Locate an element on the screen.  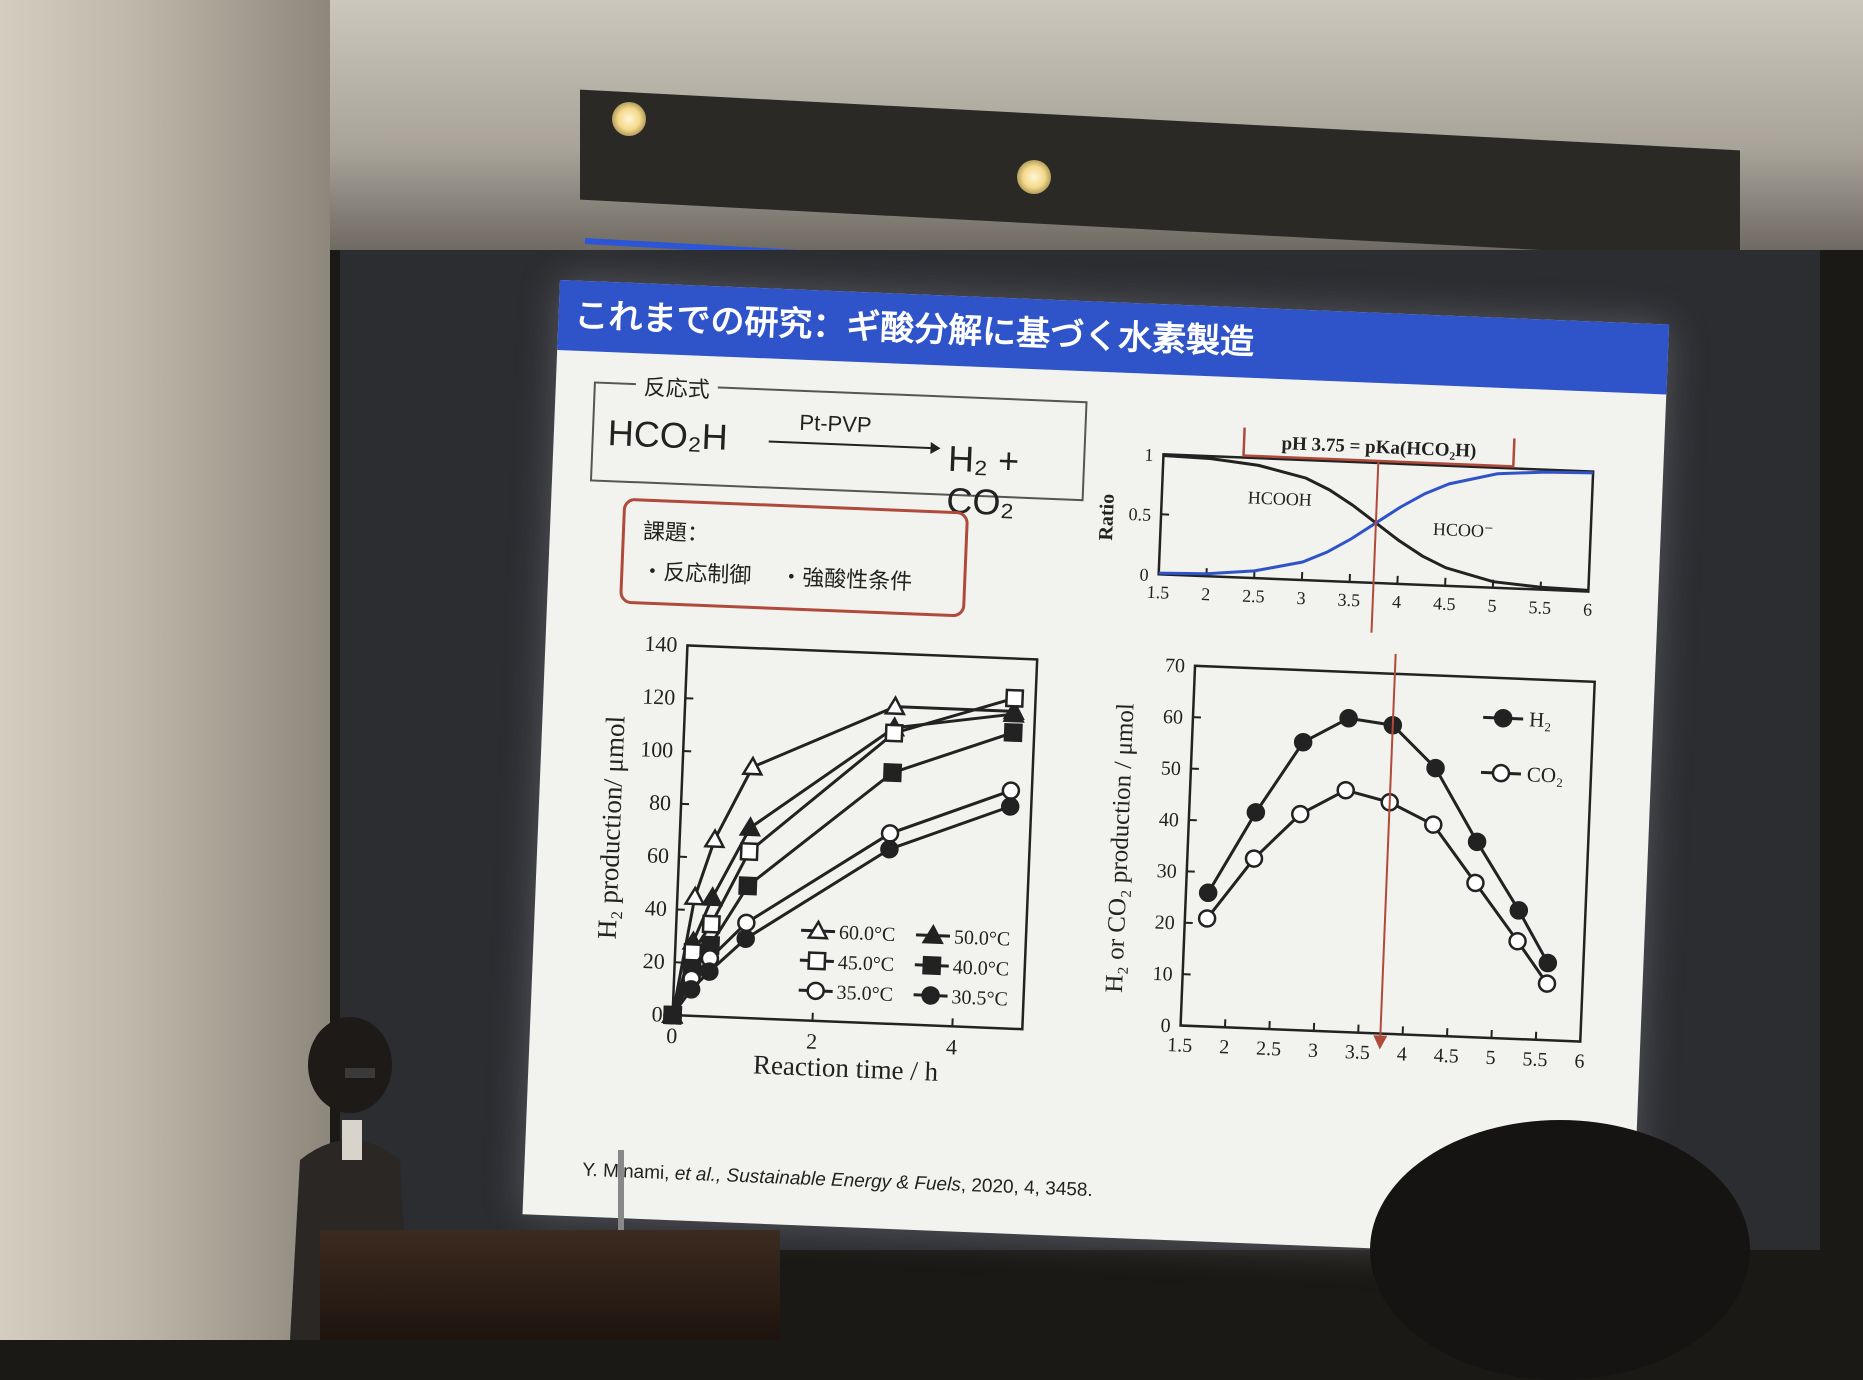
product-formula: H₂ + CO₂ is located at coordinates (1015, 482).